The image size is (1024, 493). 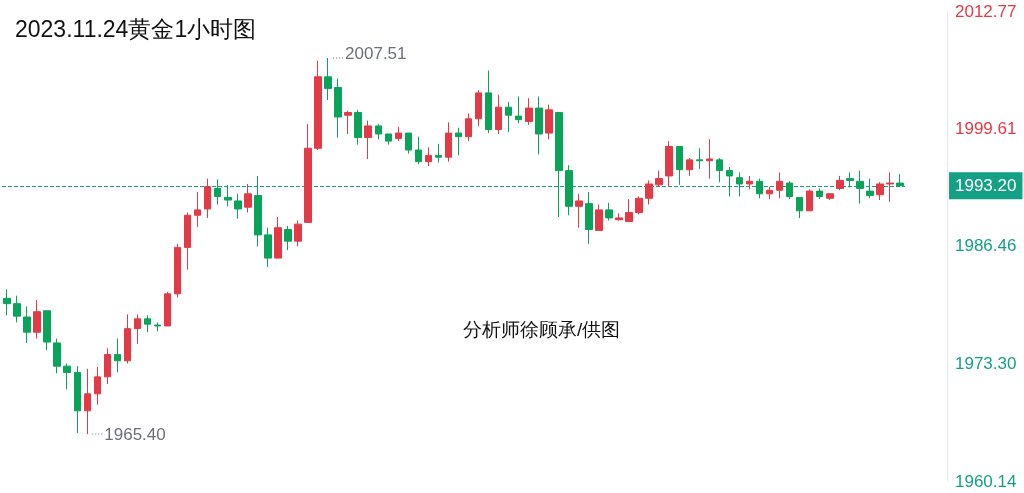 What do you see at coordinates (986, 129) in the screenshot?
I see `y-tick-label: 1999.61` at bounding box center [986, 129].